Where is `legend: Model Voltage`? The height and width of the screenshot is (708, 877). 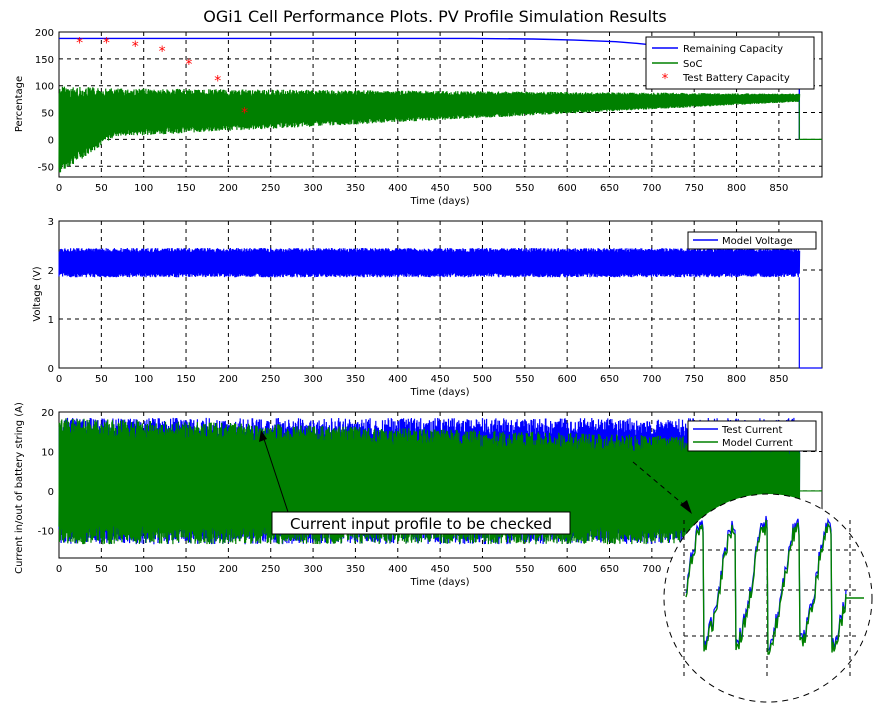 legend: Model Voltage is located at coordinates (752, 240).